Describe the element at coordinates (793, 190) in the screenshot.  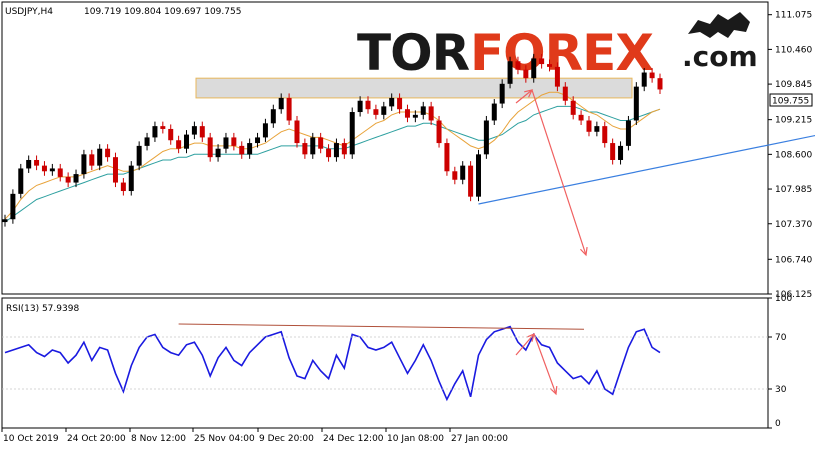
I see `price-axis-tick-label: 107.985` at that location.